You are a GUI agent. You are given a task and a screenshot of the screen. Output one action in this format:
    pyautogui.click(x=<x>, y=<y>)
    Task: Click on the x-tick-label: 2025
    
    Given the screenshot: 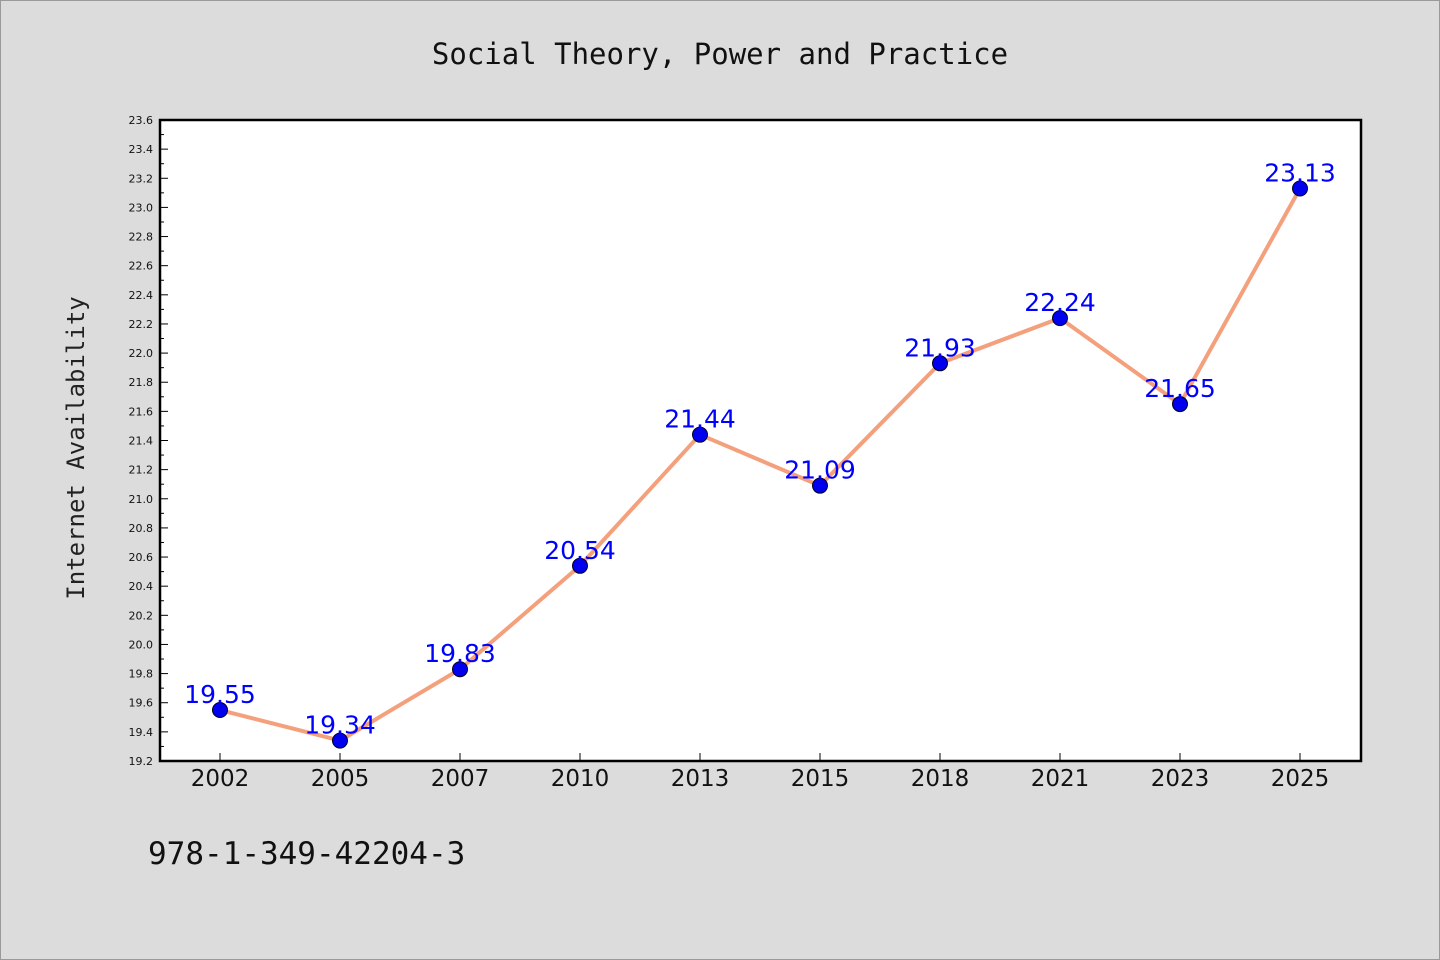 What is the action you would take?
    pyautogui.click(x=1300, y=779)
    